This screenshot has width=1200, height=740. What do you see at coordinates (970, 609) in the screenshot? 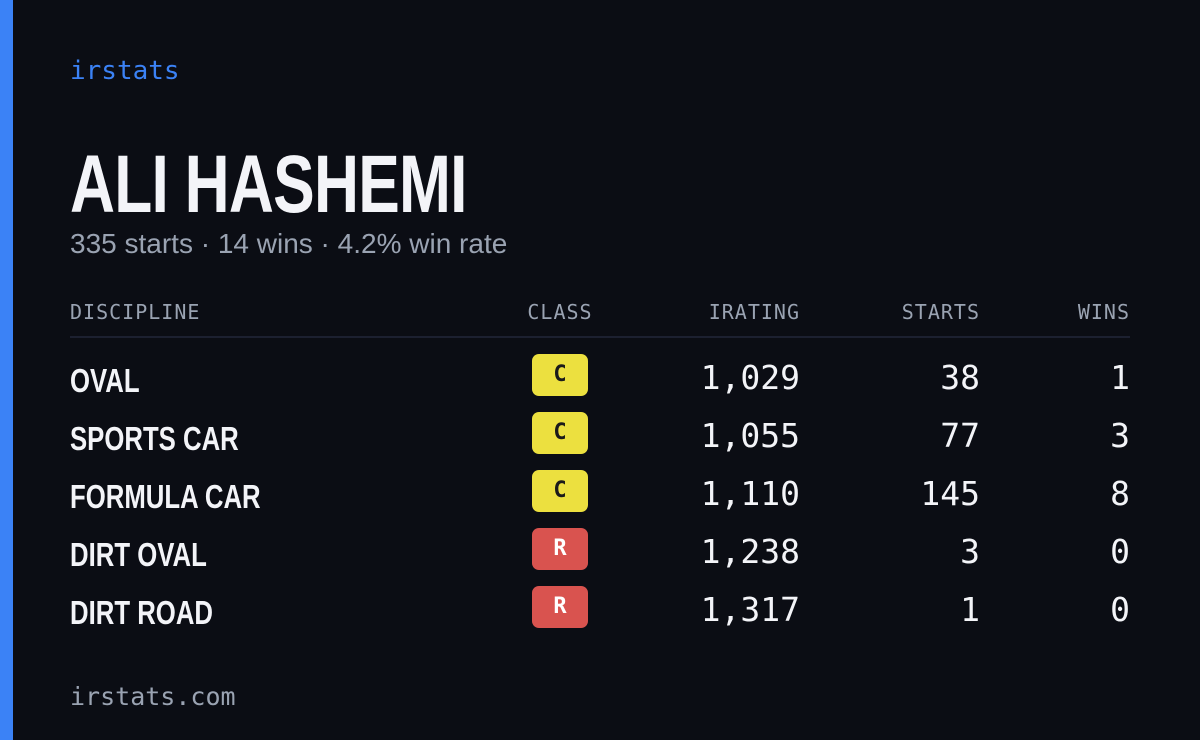
I see `starts: 1` at bounding box center [970, 609].